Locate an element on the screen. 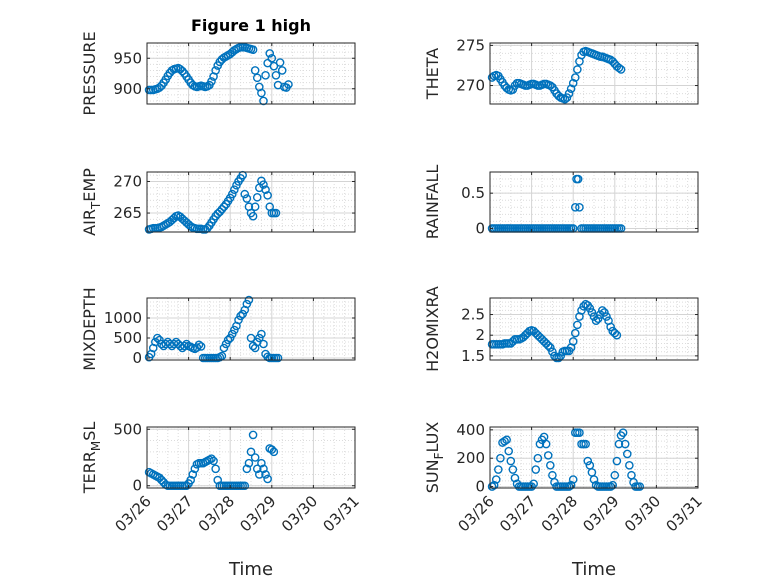  y-tick-label: 275 is located at coordinates (470, 45).